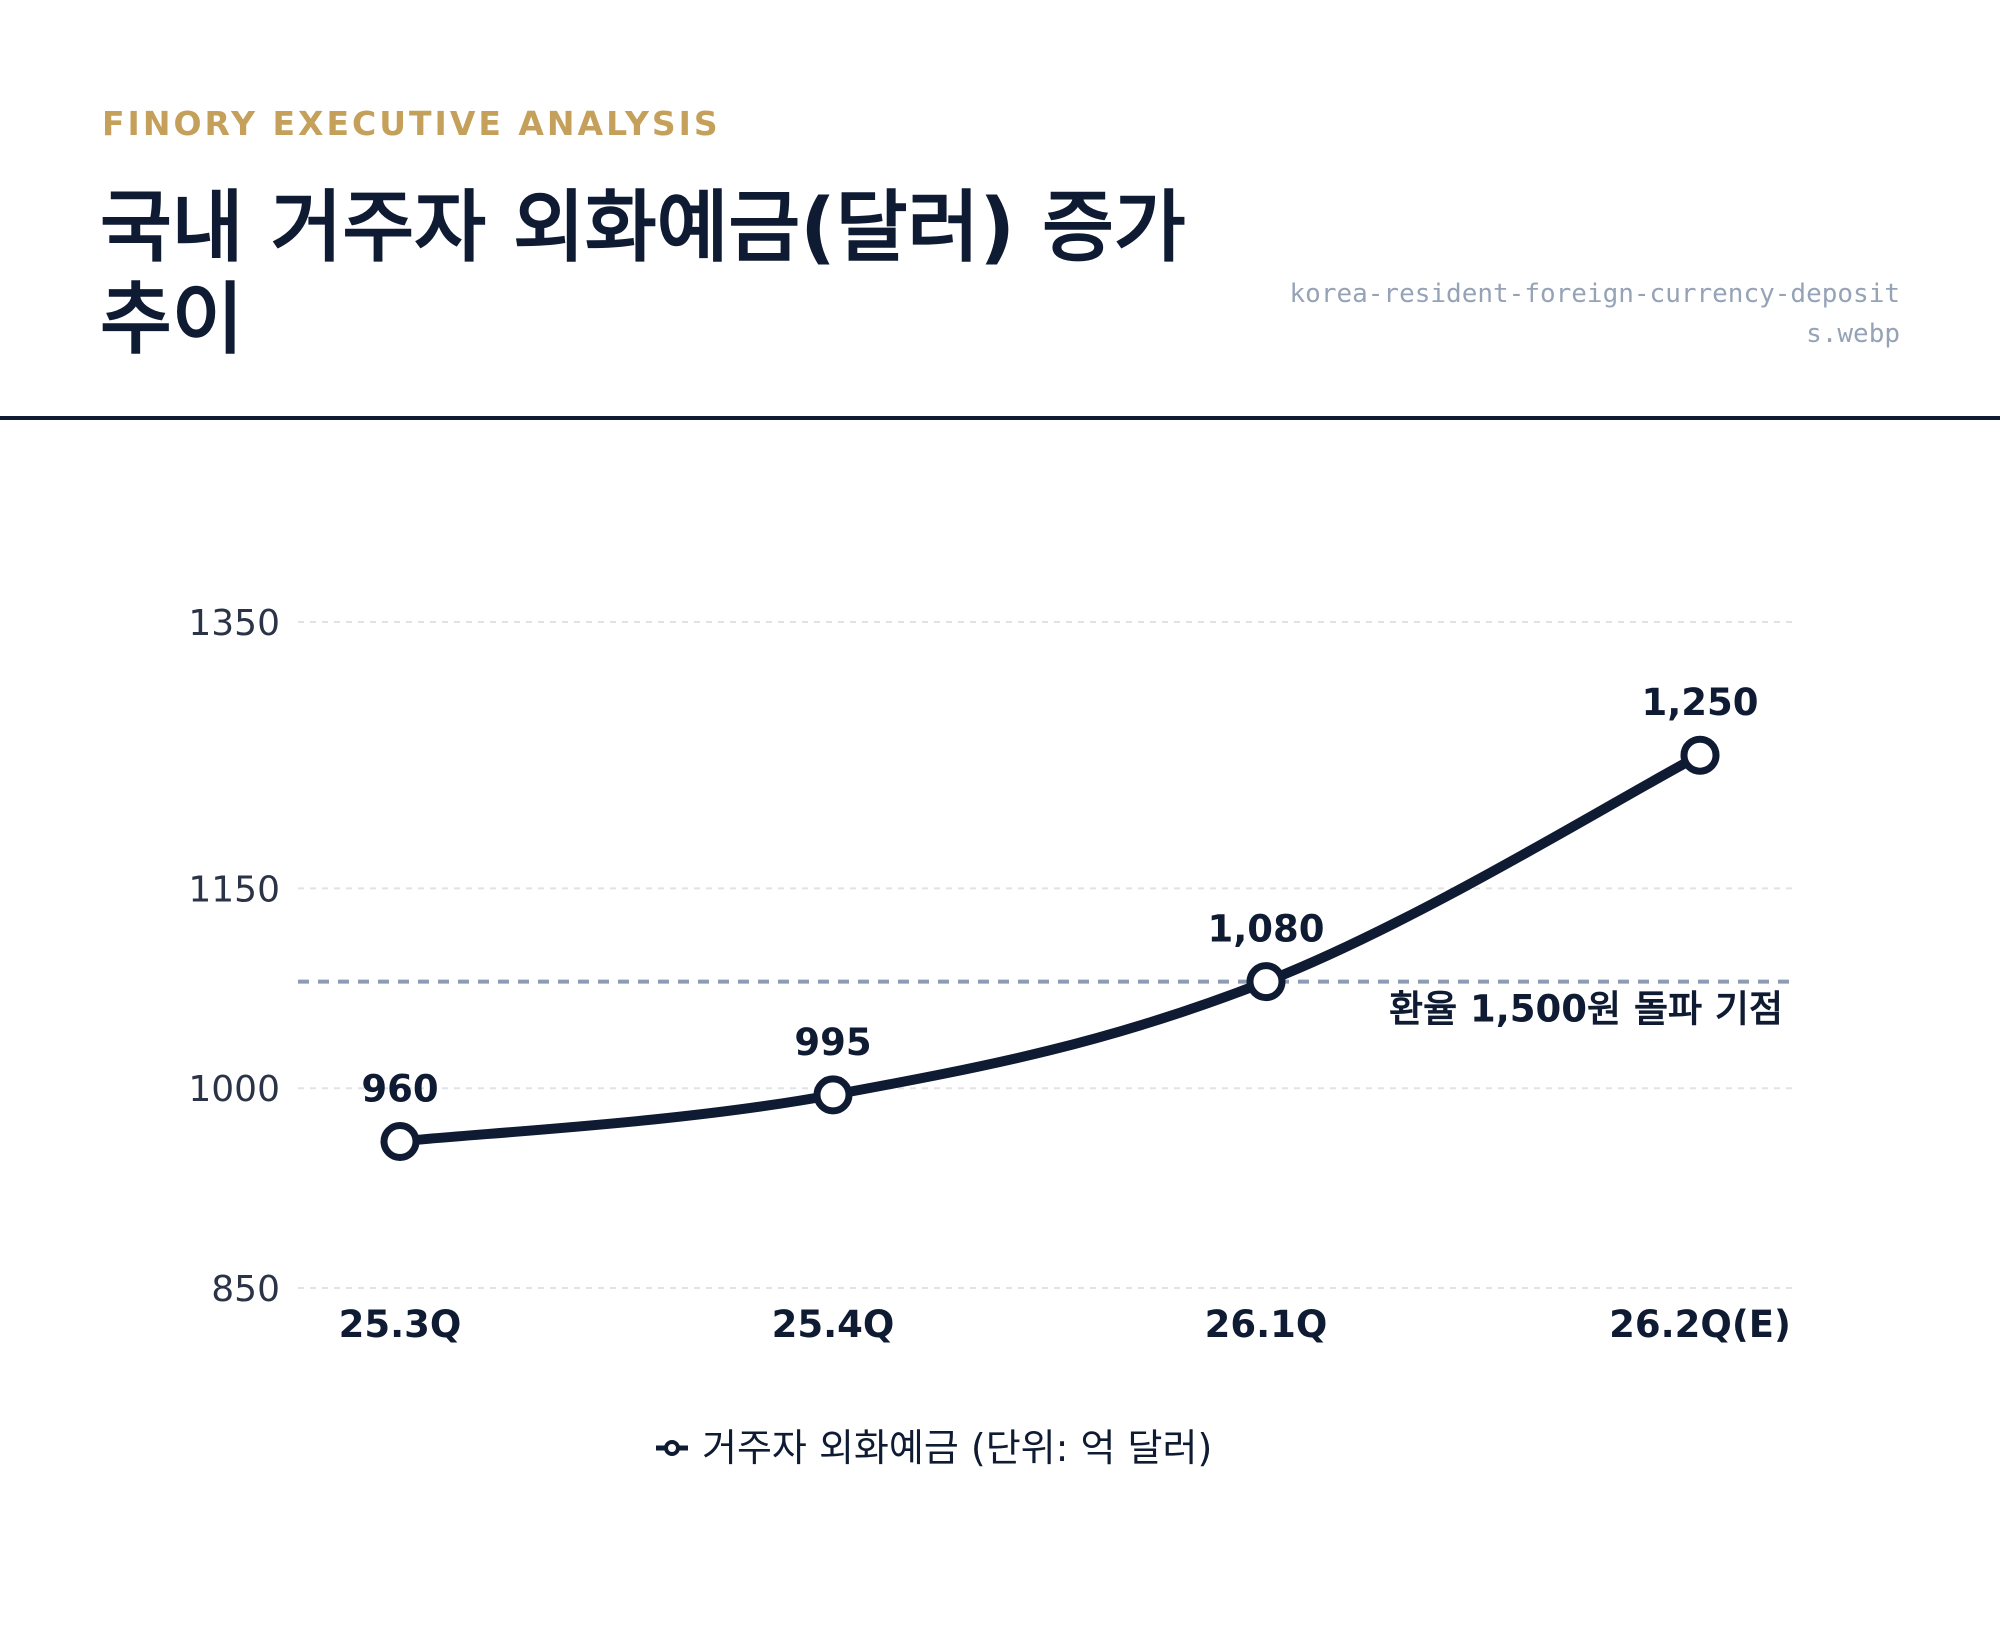  Describe the element at coordinates (234, 623) in the screenshot. I see `y-tick-label: 1350` at that location.